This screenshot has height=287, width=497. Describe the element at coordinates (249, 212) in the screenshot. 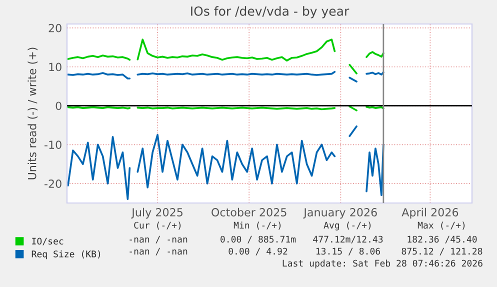

I see `x-tick-label: October 2025` at that location.